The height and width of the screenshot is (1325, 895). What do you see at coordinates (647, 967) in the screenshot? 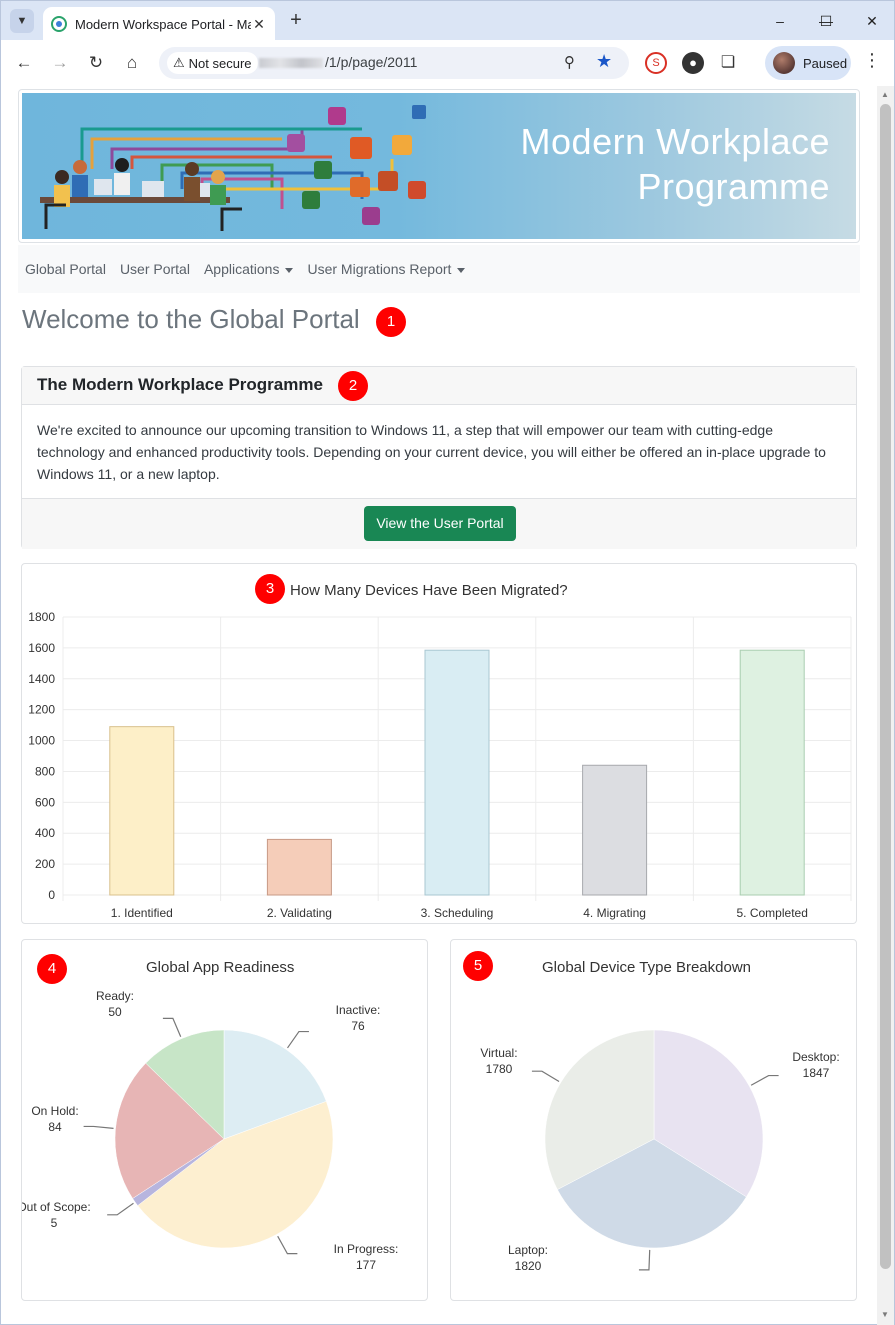
I see `device-type-title: Global Device Type Breakdown` at bounding box center [647, 967].